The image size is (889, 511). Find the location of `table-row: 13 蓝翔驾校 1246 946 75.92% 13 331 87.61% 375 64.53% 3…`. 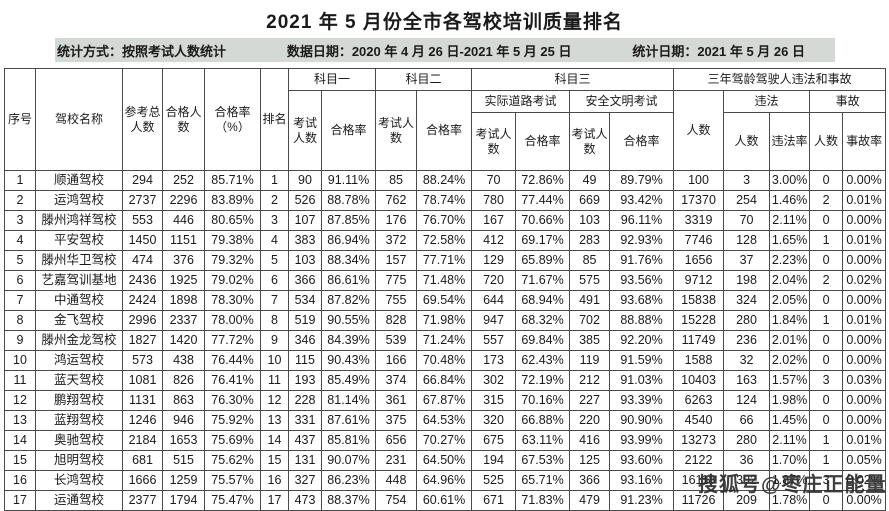

table-row: 13 蓝翔驾校 1246 946 75.92% 13 331 87.61% 375 64.53% 3… is located at coordinates (445, 420).